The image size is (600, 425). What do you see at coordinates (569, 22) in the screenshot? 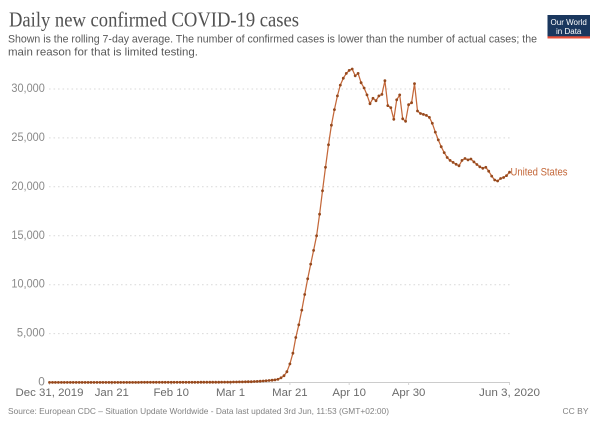
I see `svg-text: Our World` at bounding box center [569, 22].